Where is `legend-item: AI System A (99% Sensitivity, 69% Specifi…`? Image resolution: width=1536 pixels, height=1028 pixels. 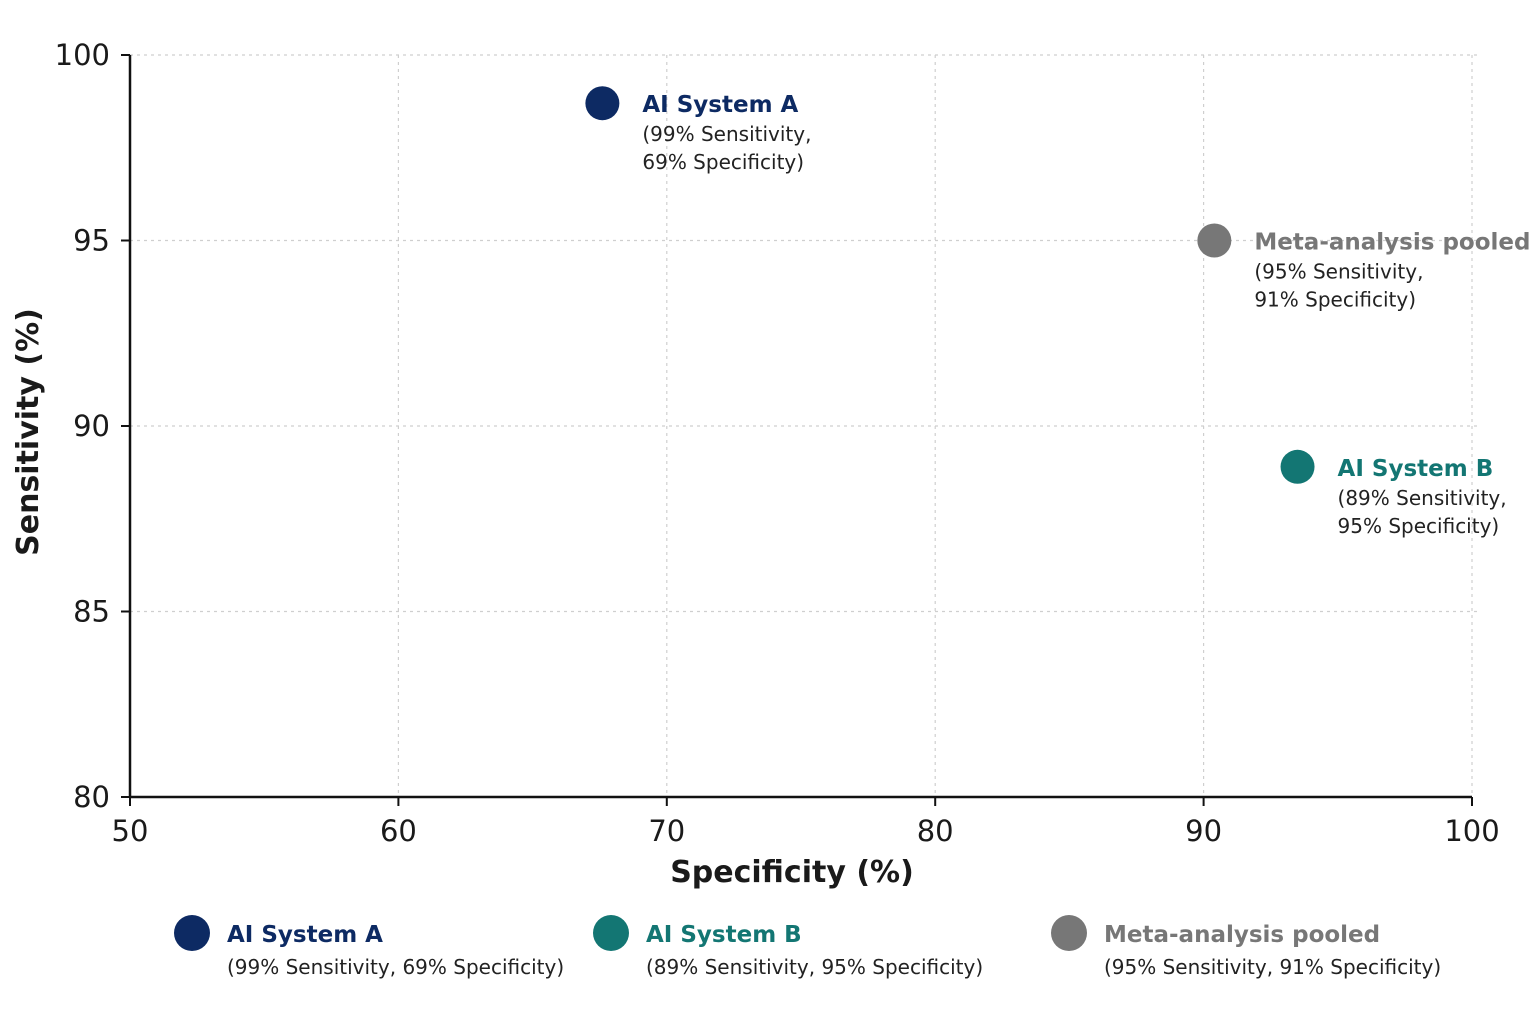 legend-item: AI System A (99% Sensitivity, 69% Specifi… is located at coordinates (369, 947).